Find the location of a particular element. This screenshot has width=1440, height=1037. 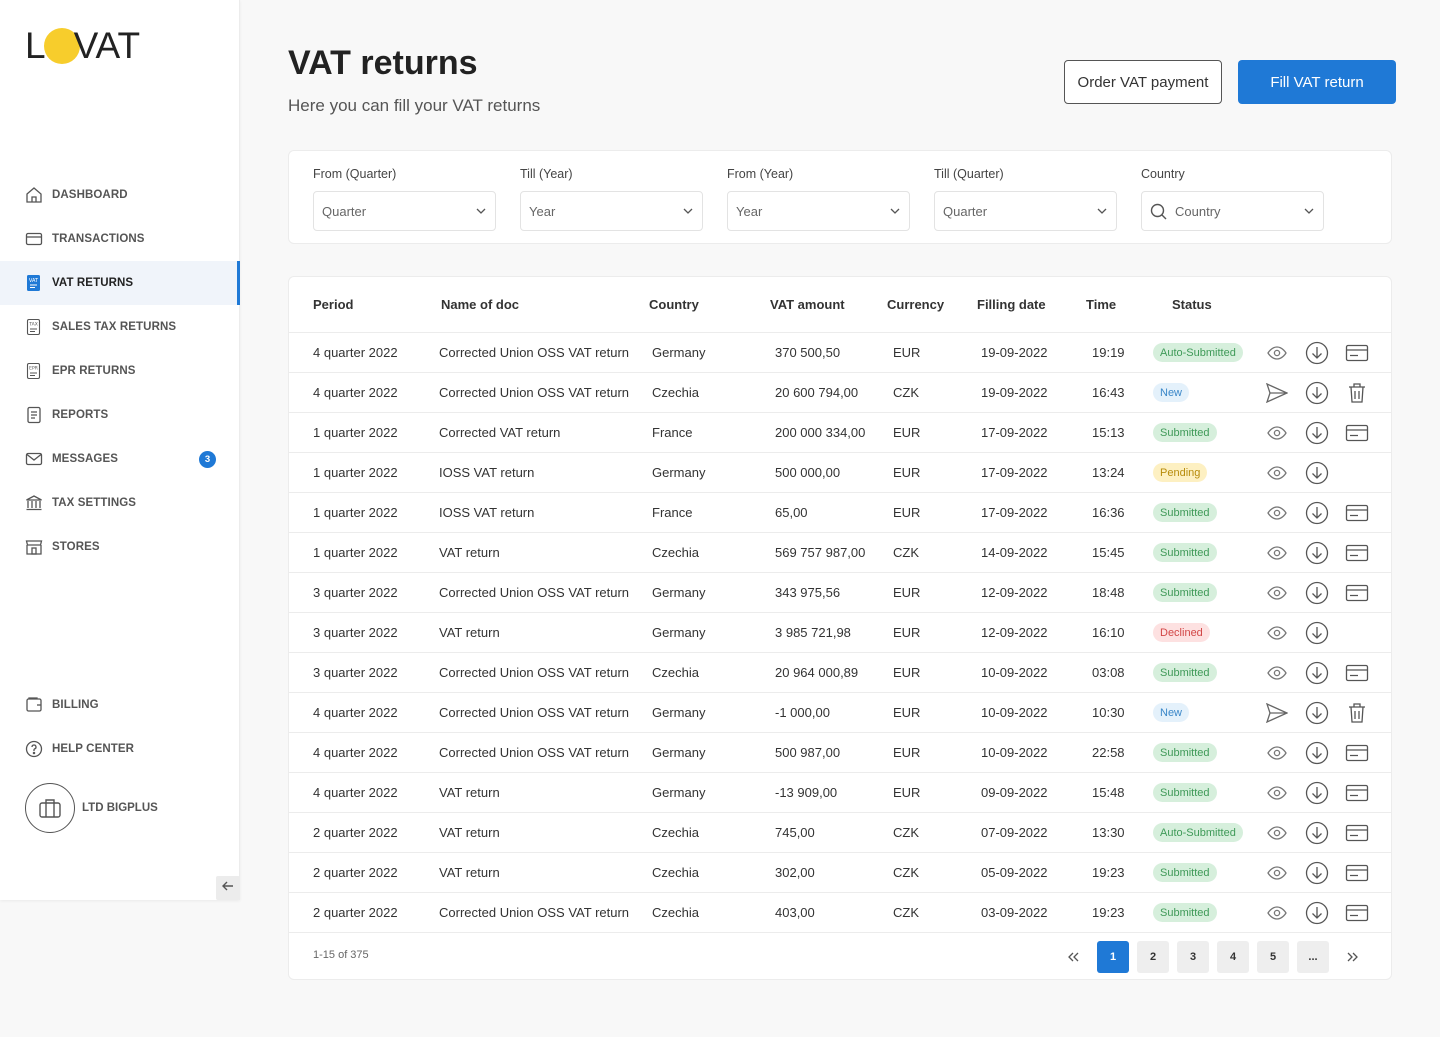

column-header-vat-amount: VAT amount is located at coordinates (807, 304).